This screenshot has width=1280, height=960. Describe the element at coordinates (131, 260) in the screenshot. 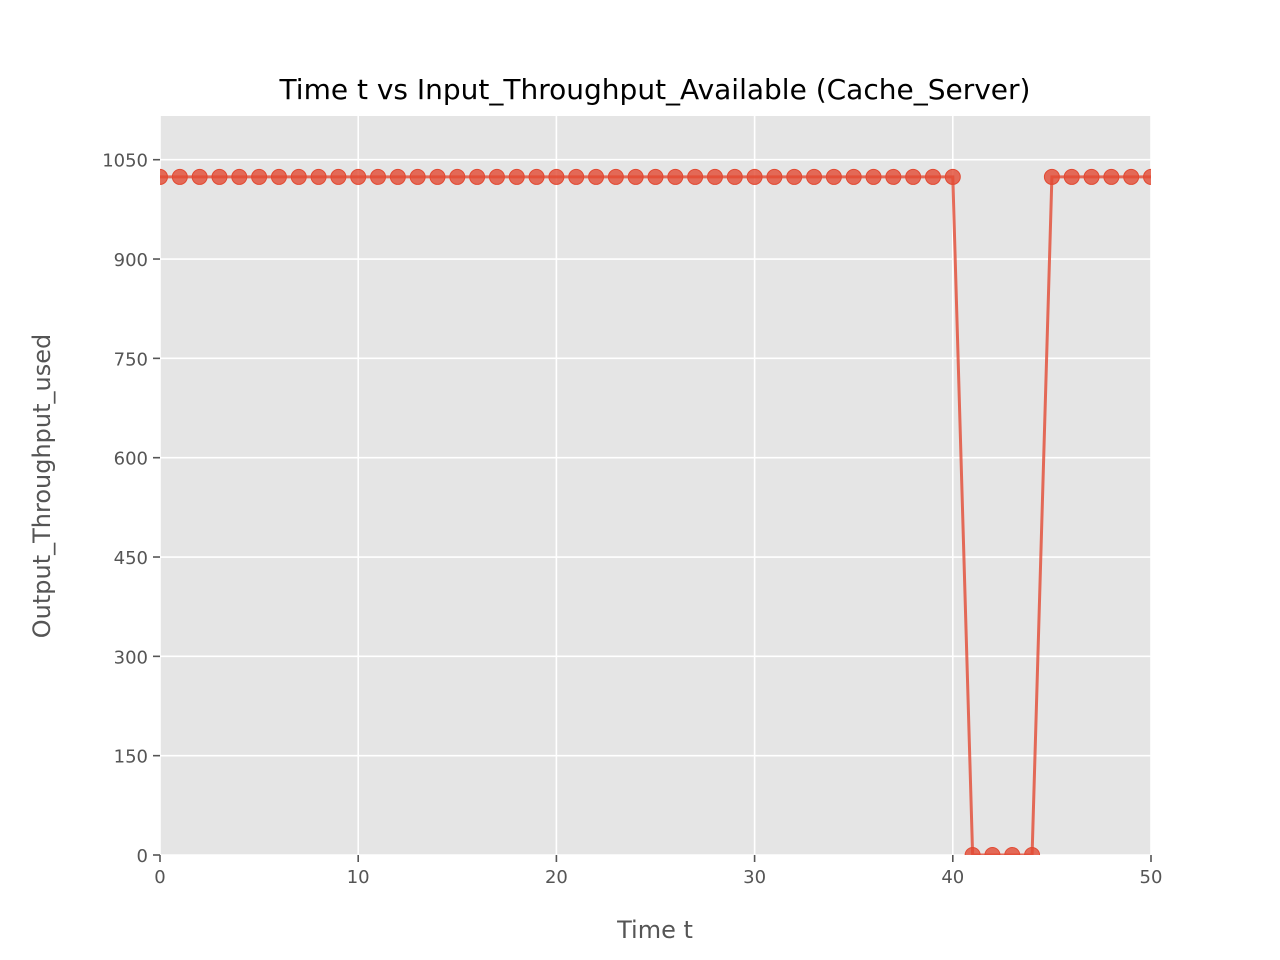

I see `y-tick-label: 900` at that location.